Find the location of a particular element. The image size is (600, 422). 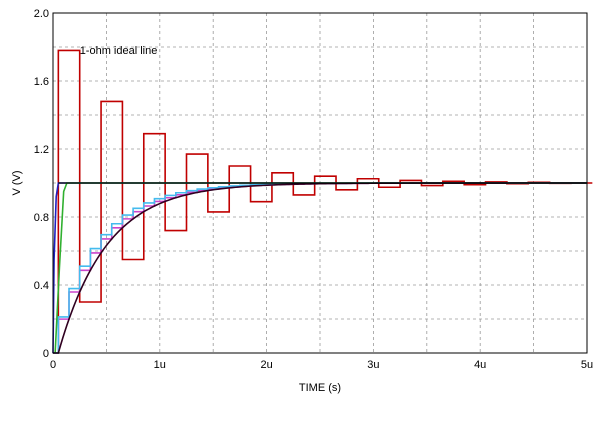

x-tick-label: 3u is located at coordinates (373, 365).